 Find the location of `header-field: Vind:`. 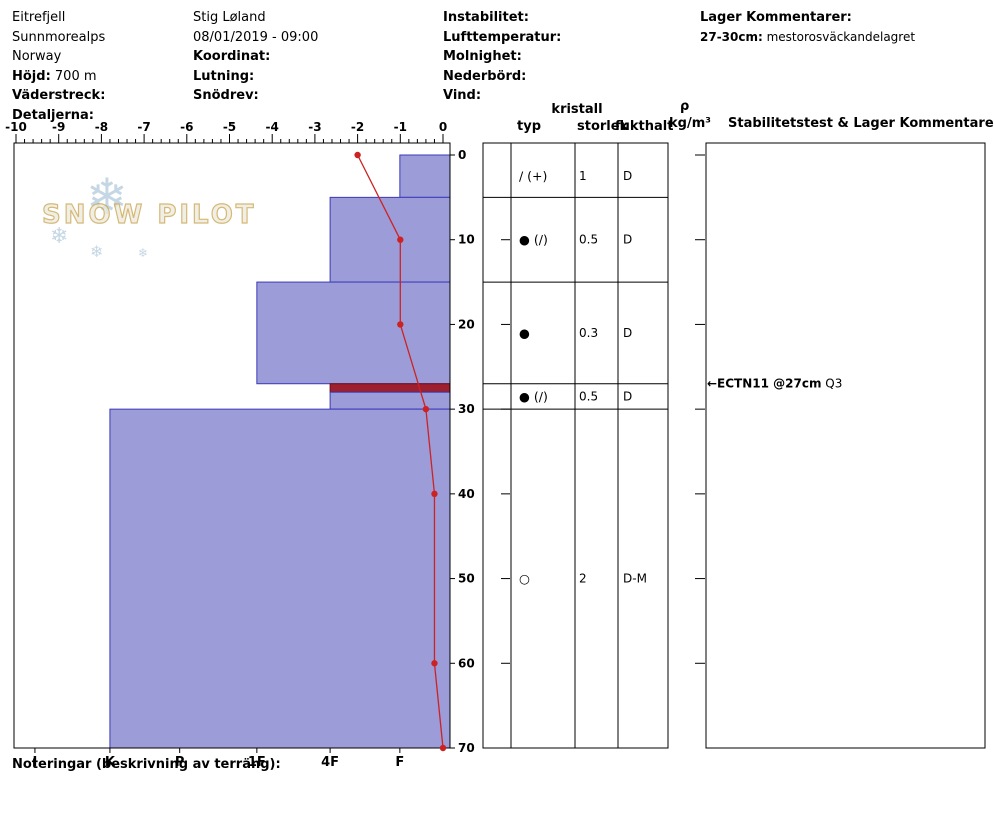

header-field: Vind: is located at coordinates (462, 95).